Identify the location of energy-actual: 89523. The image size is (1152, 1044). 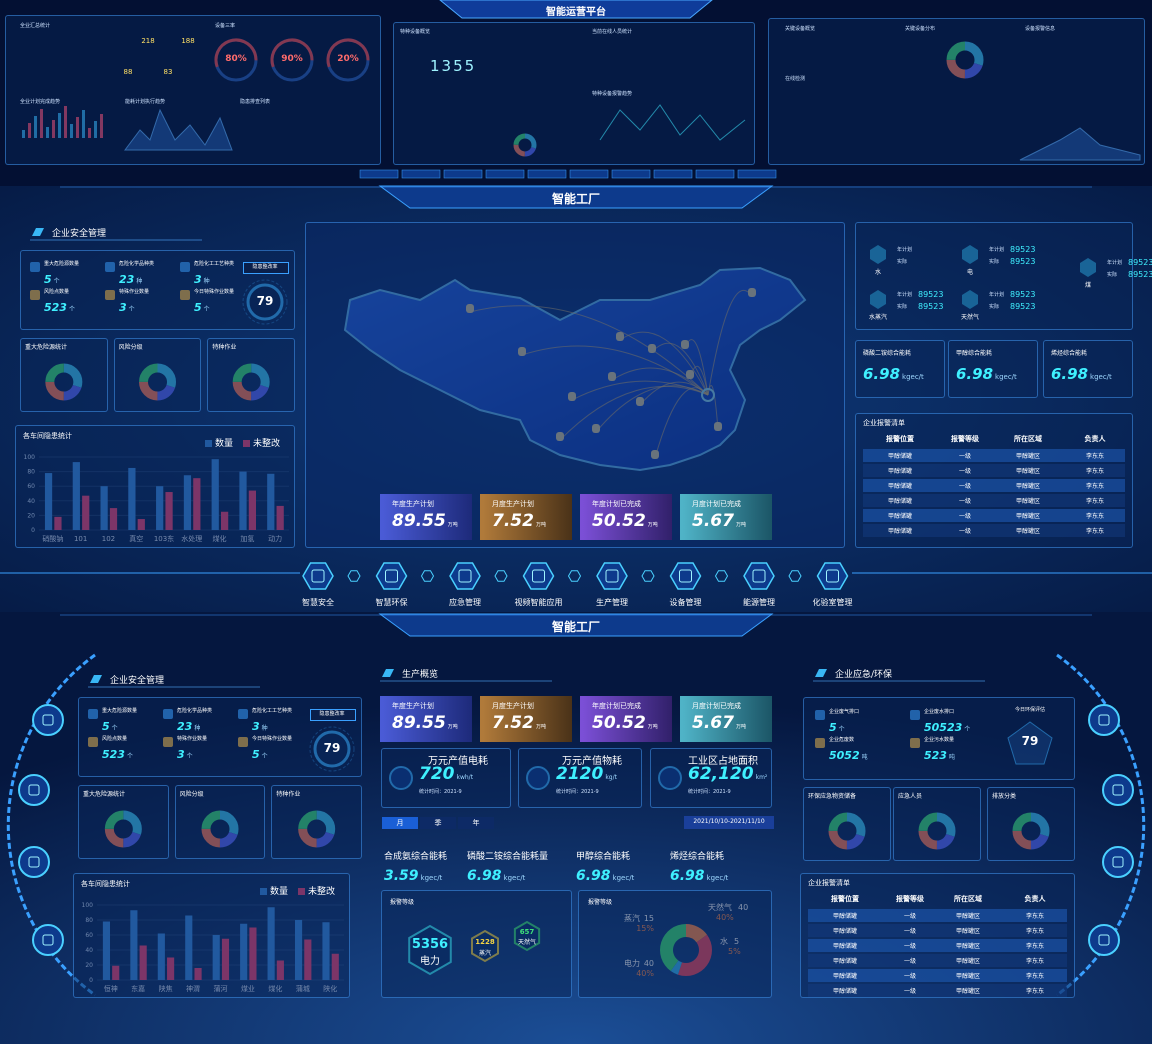
(1023, 261).